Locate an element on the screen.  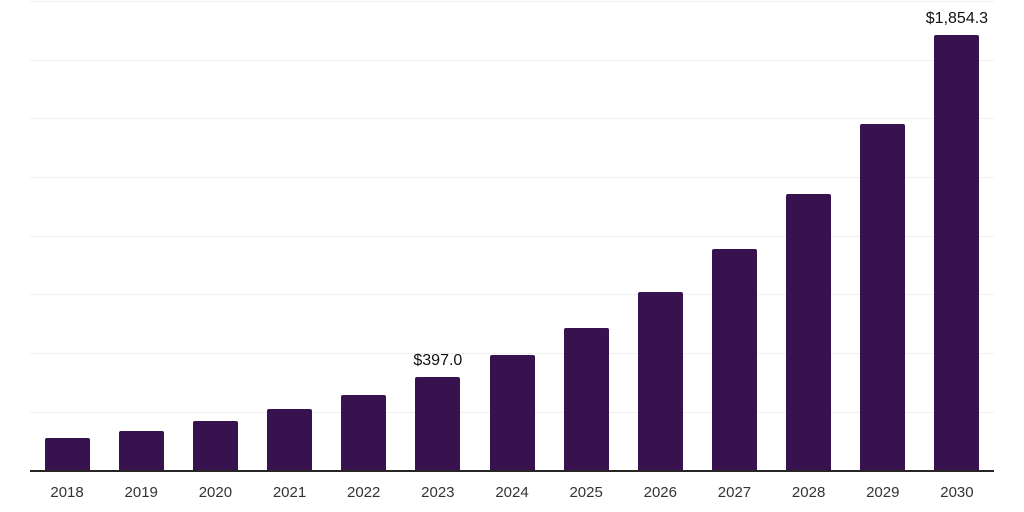
x-tick-label-2029: 2029 is located at coordinates (883, 492).